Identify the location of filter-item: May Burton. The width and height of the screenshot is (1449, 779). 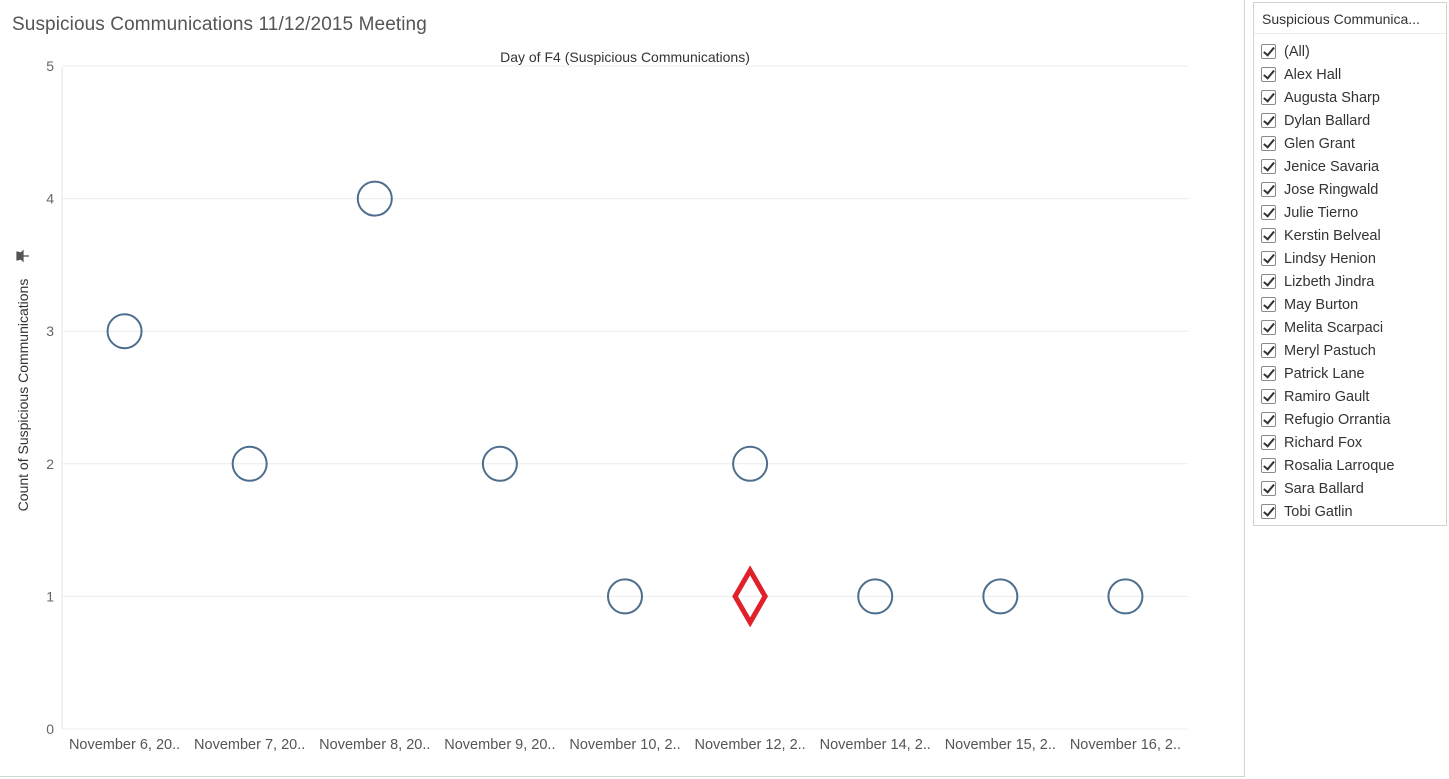
(1350, 304).